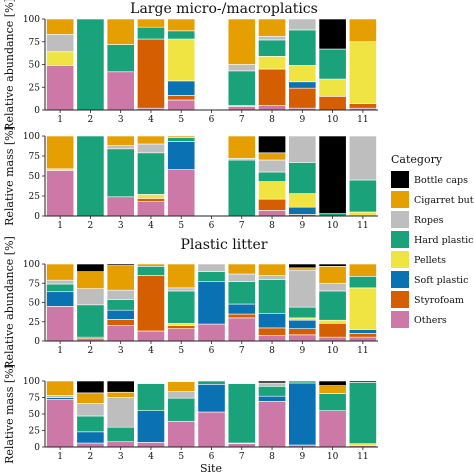 The image size is (474, 476). Describe the element at coordinates (35, 197) in the screenshot. I see `y-tick-label: 25` at that location.